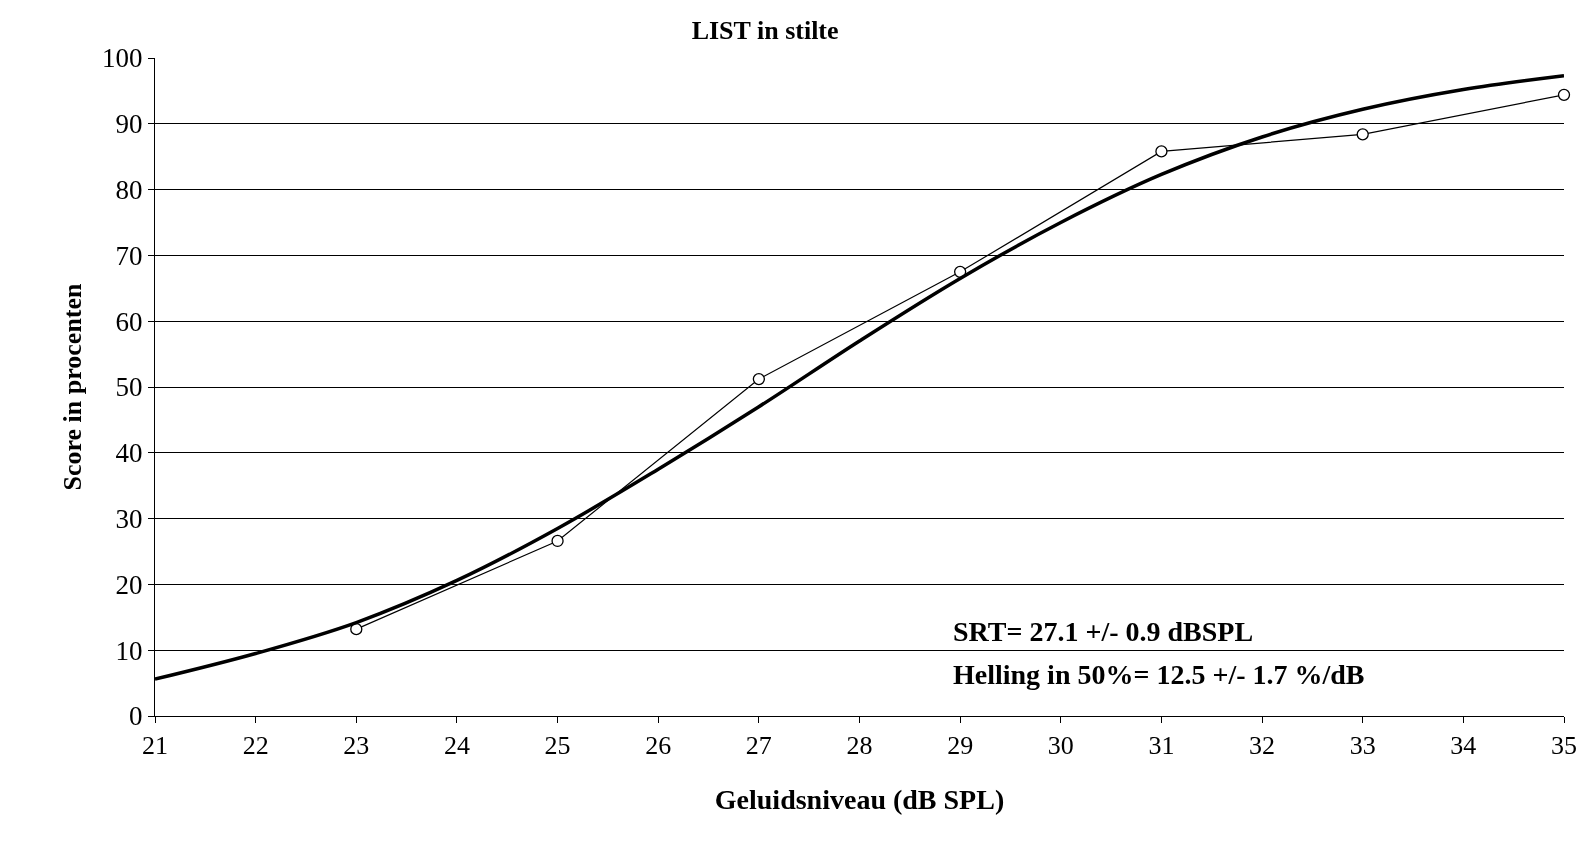 This screenshot has height=851, width=1594. Describe the element at coordinates (122, 58) in the screenshot. I see `y-tick-label: 100` at that location.